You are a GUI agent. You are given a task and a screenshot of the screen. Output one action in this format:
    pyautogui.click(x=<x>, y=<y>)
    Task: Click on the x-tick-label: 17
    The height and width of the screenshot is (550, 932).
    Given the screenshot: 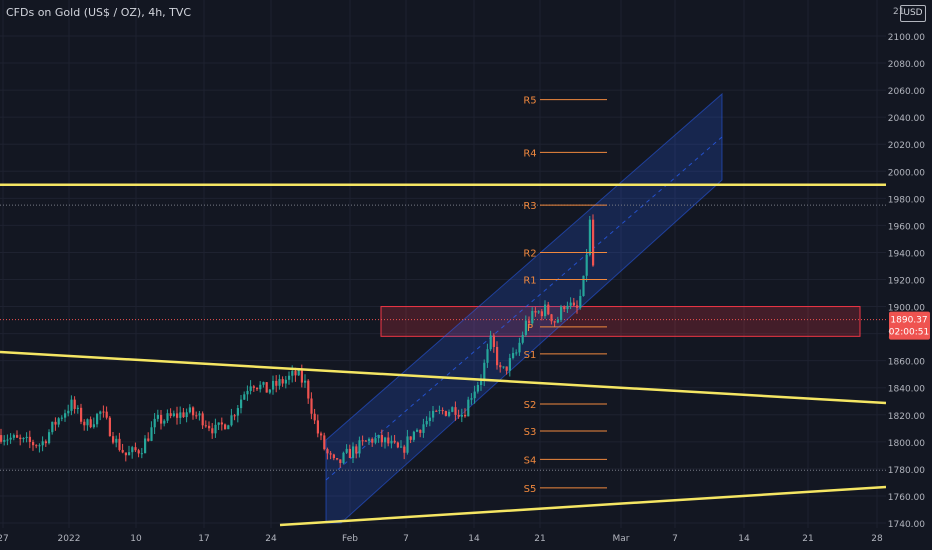 What is the action you would take?
    pyautogui.click(x=203, y=539)
    